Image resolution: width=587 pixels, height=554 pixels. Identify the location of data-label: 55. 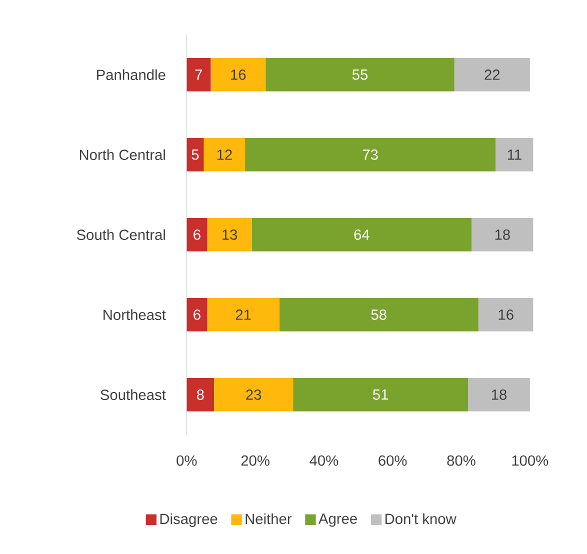
(360, 75).